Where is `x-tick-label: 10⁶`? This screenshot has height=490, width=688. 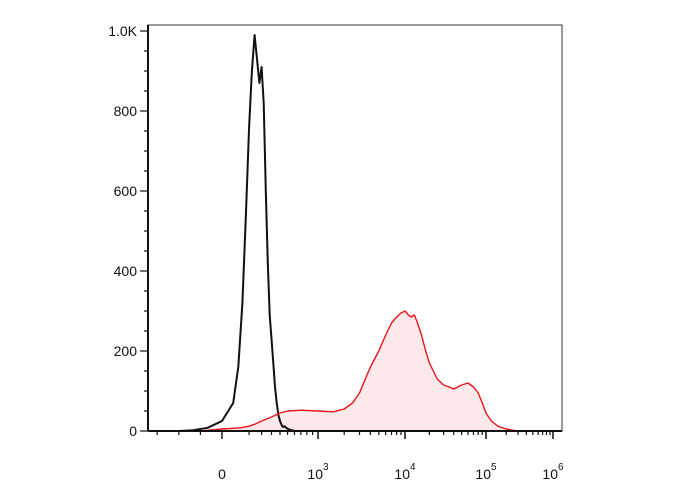 x-tick-label: 10⁶ is located at coordinates (553, 472).